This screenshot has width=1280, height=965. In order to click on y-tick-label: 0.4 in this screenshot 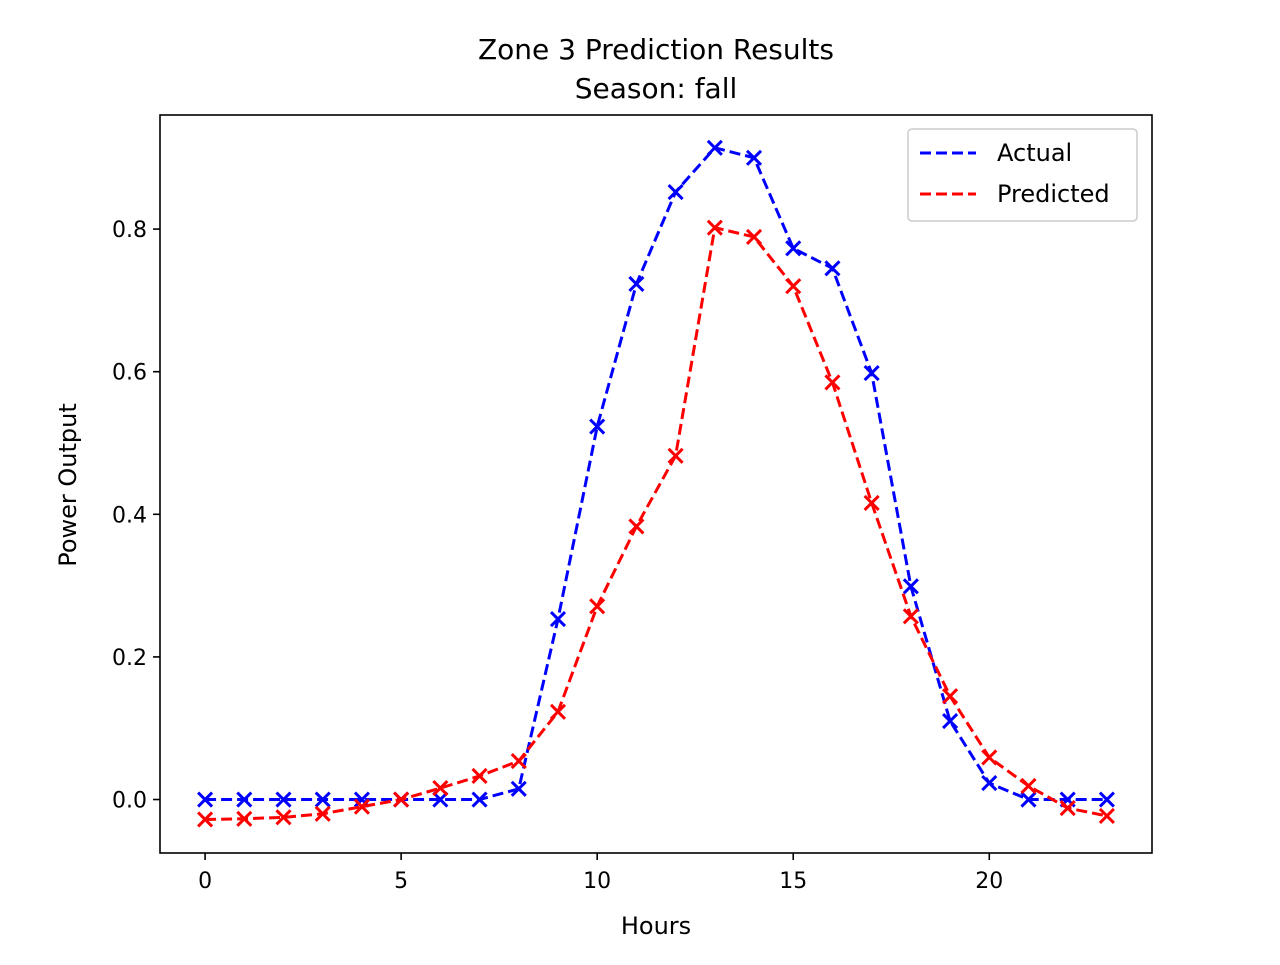, I will do `click(129, 515)`.